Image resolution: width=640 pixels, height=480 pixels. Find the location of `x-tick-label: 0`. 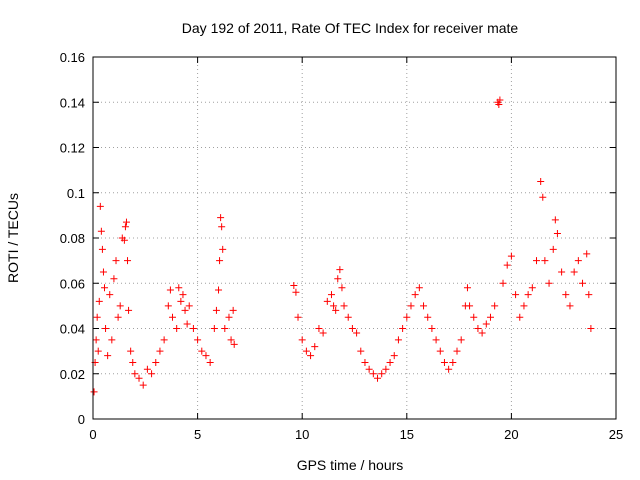

x-tick-label: 0 is located at coordinates (92, 434).